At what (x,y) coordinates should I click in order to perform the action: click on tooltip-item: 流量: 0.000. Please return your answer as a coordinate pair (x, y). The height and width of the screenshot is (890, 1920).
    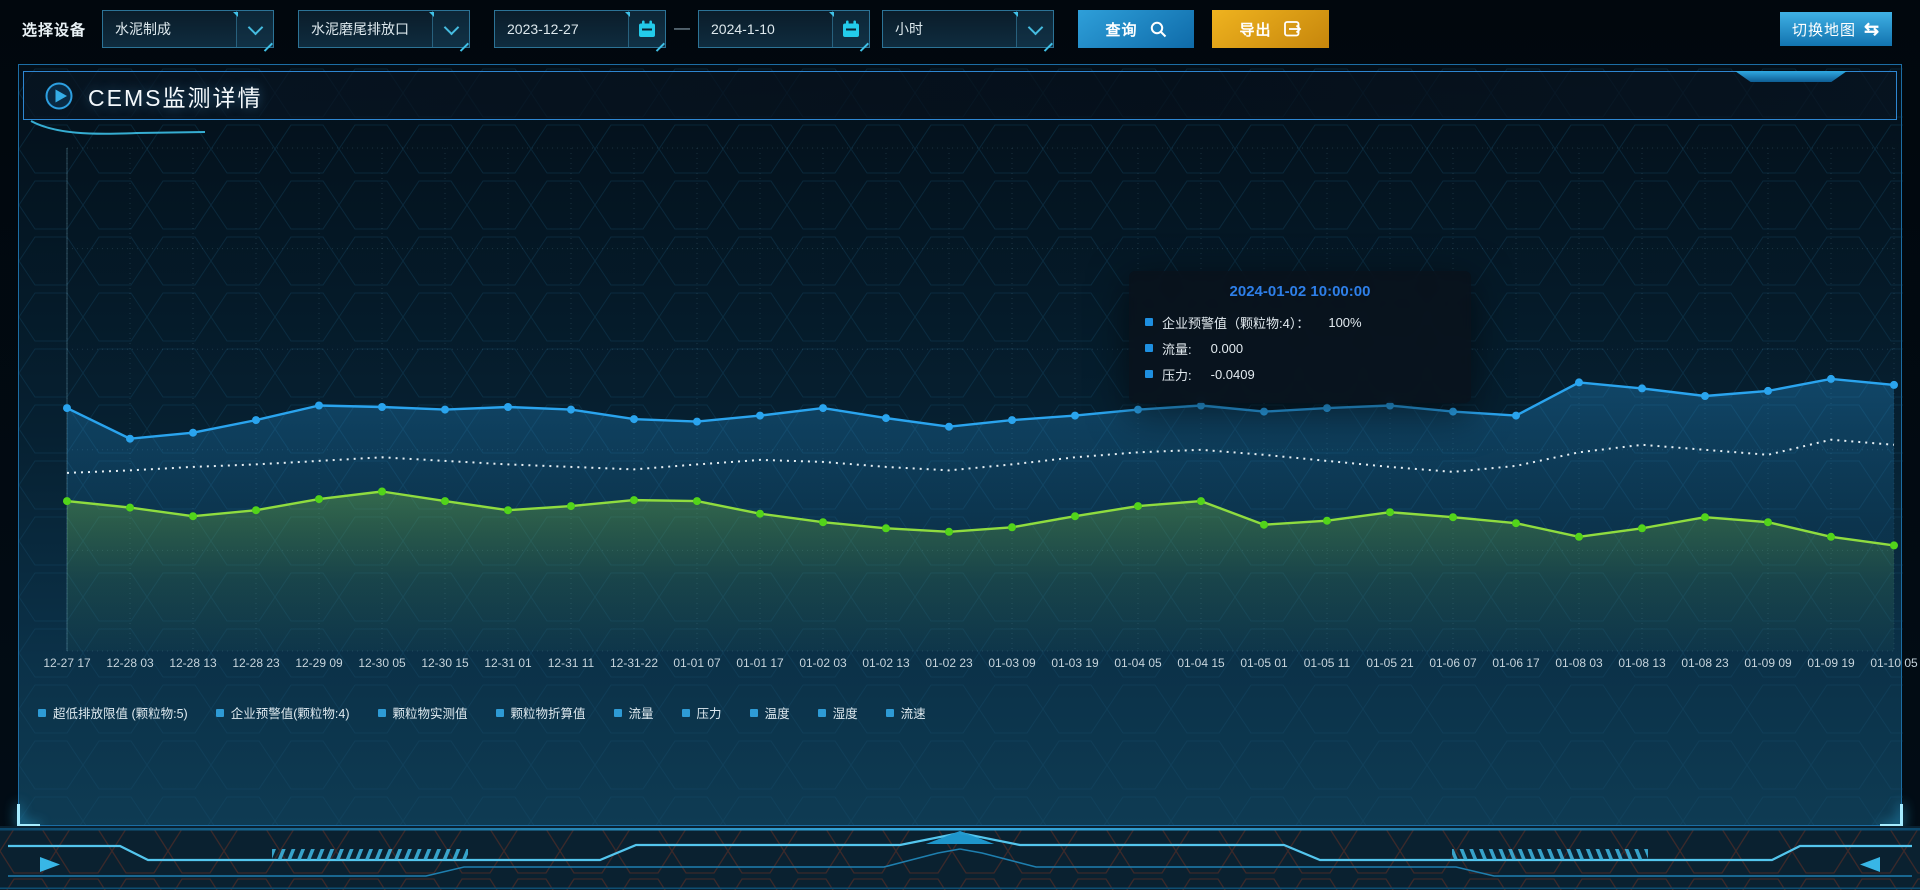
    Looking at the image, I should click on (1300, 348).